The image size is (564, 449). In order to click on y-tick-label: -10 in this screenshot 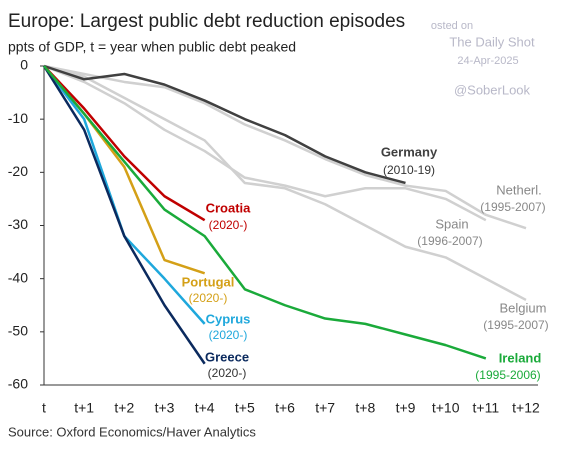, I will do `click(18, 118)`.